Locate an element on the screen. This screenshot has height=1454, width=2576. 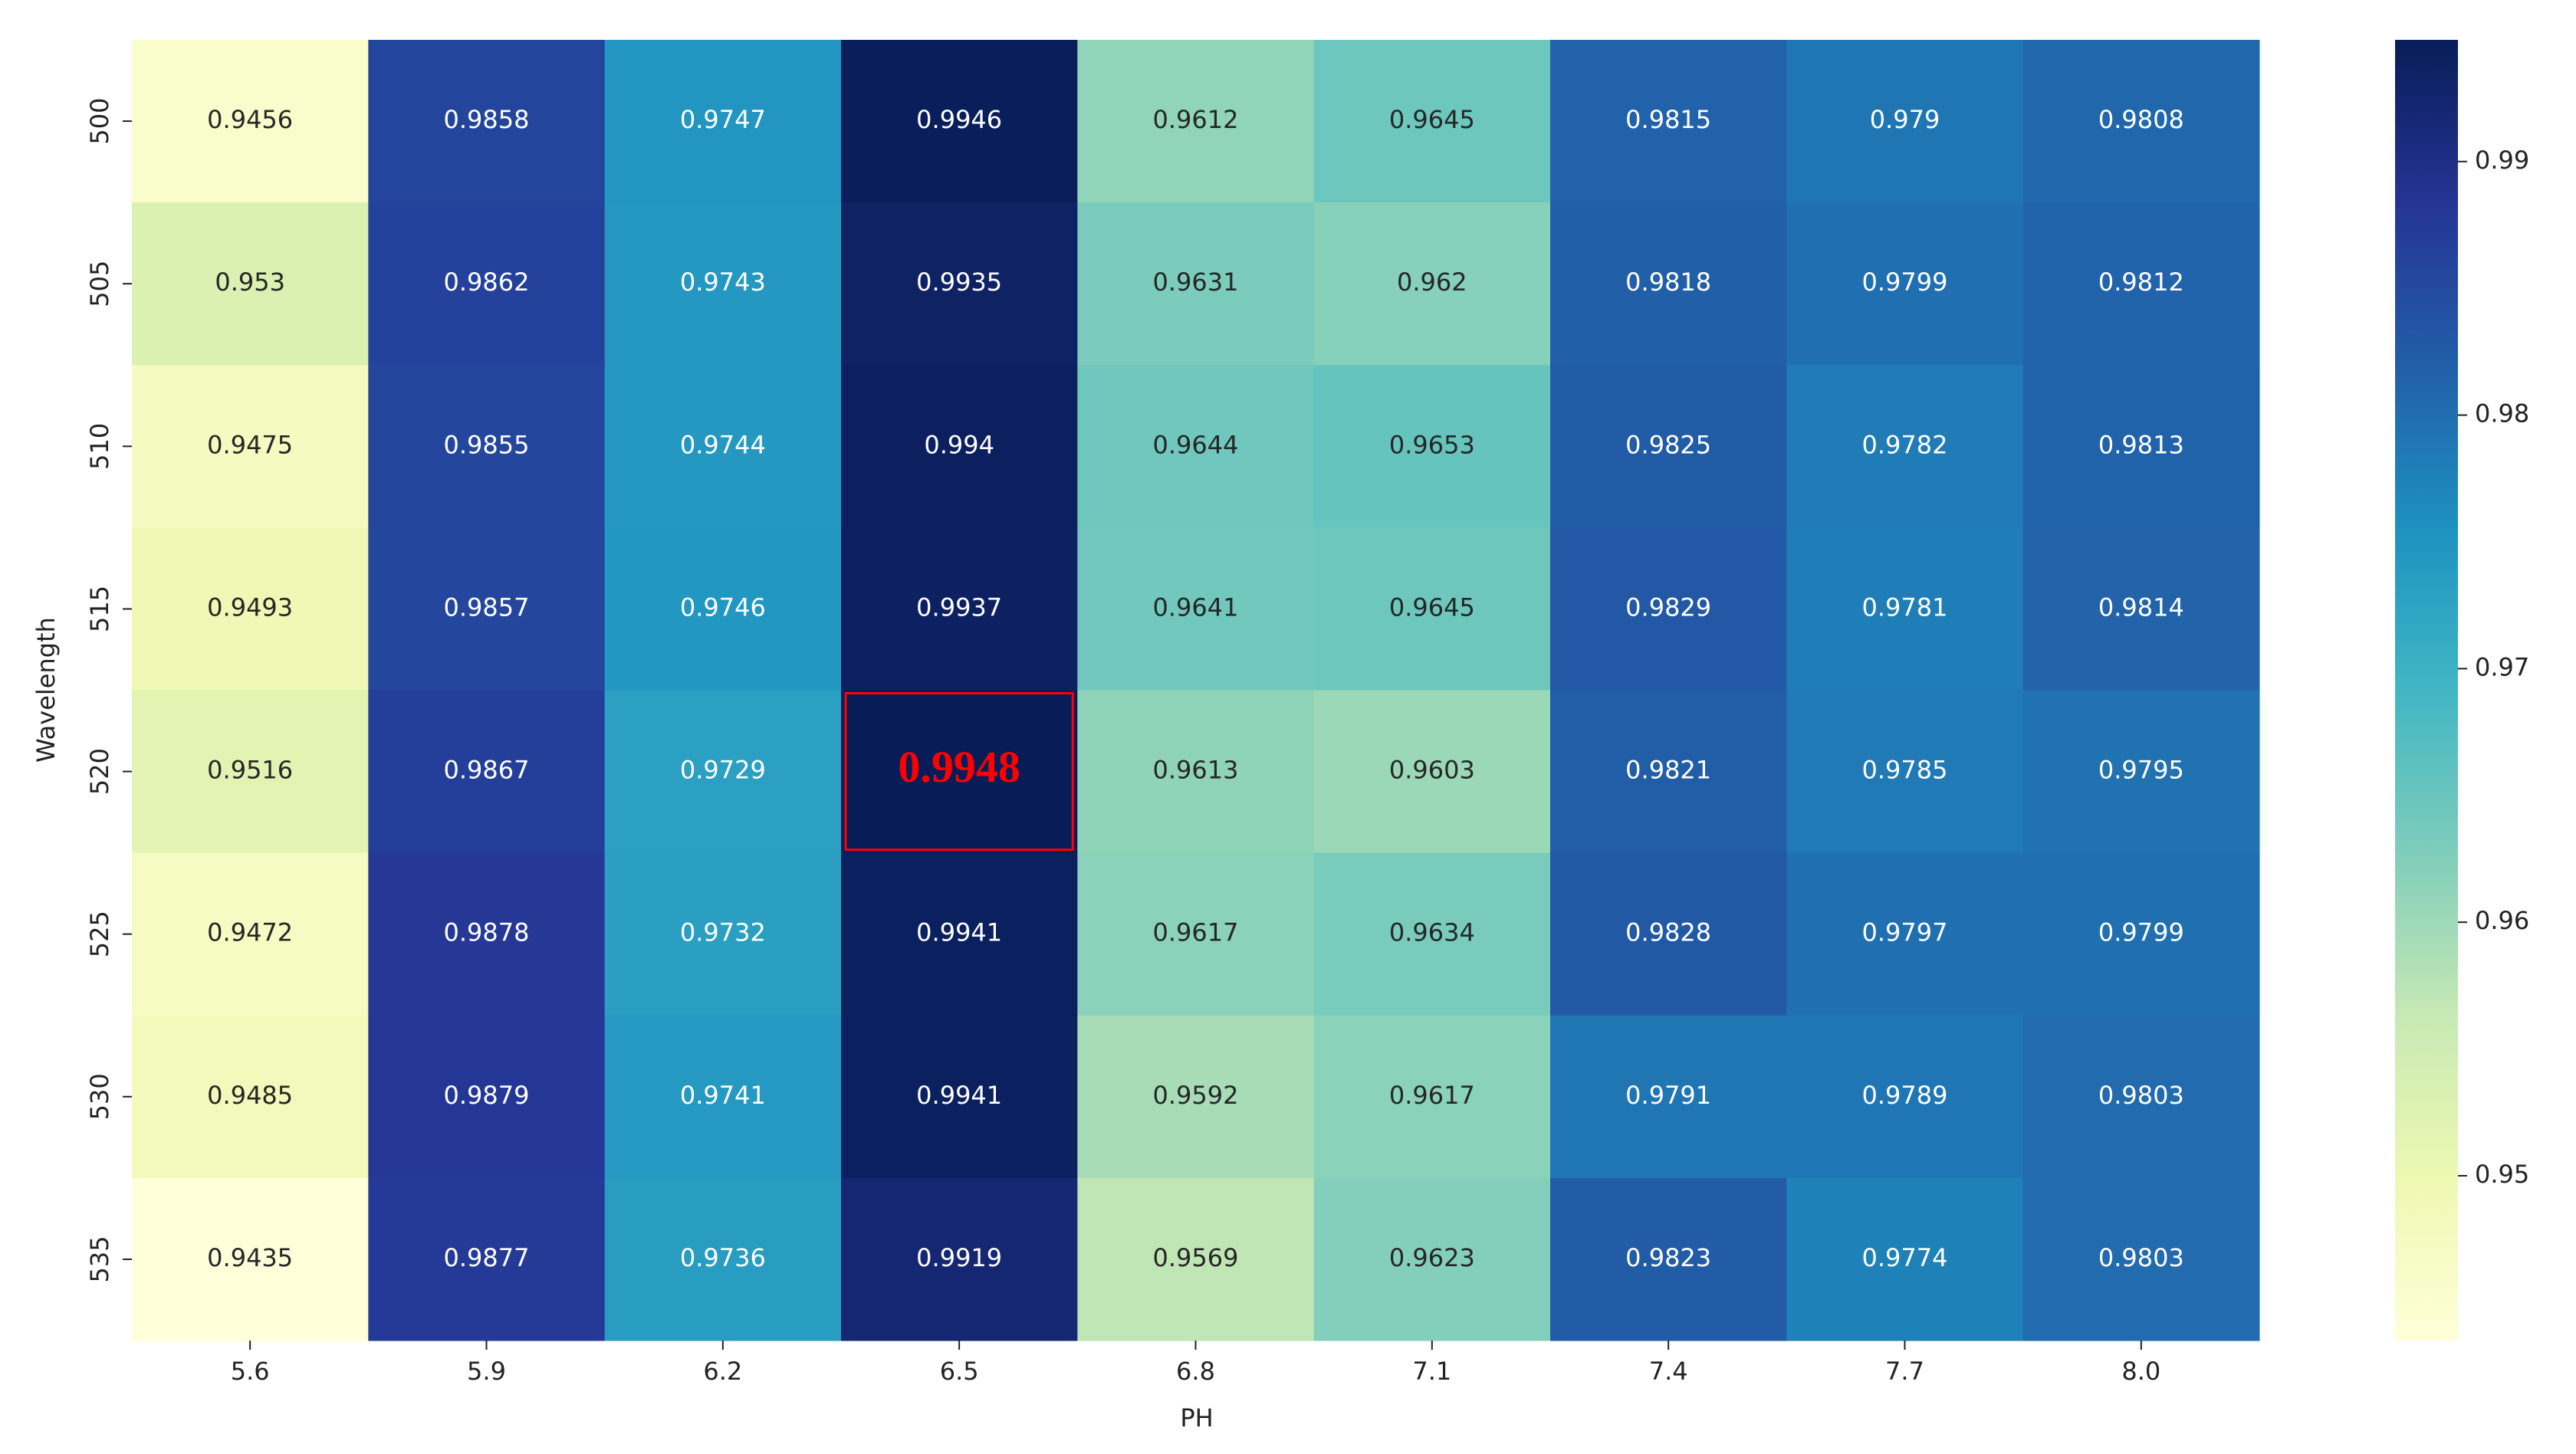
y-tick-label: 520 is located at coordinates (100, 771).